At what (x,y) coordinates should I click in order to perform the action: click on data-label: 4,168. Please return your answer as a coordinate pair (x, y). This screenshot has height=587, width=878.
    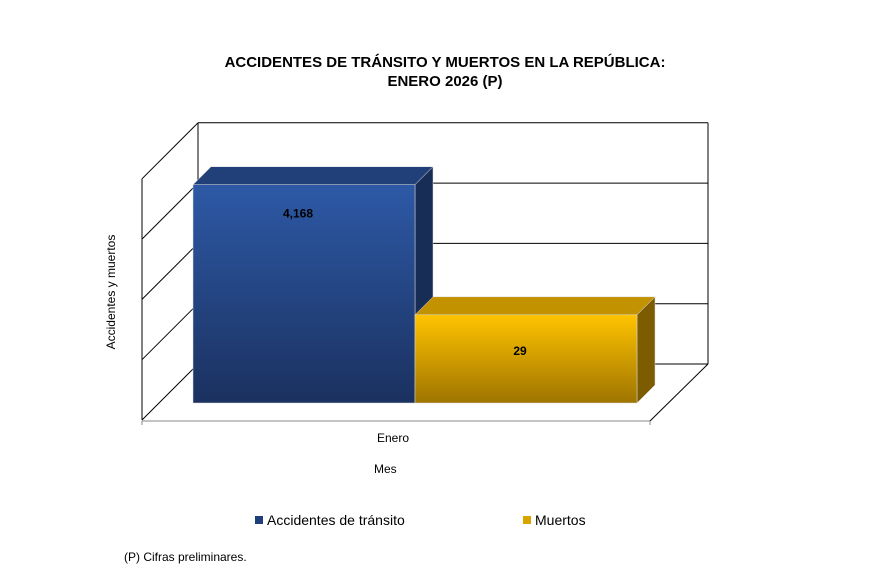
    Looking at the image, I should click on (298, 214).